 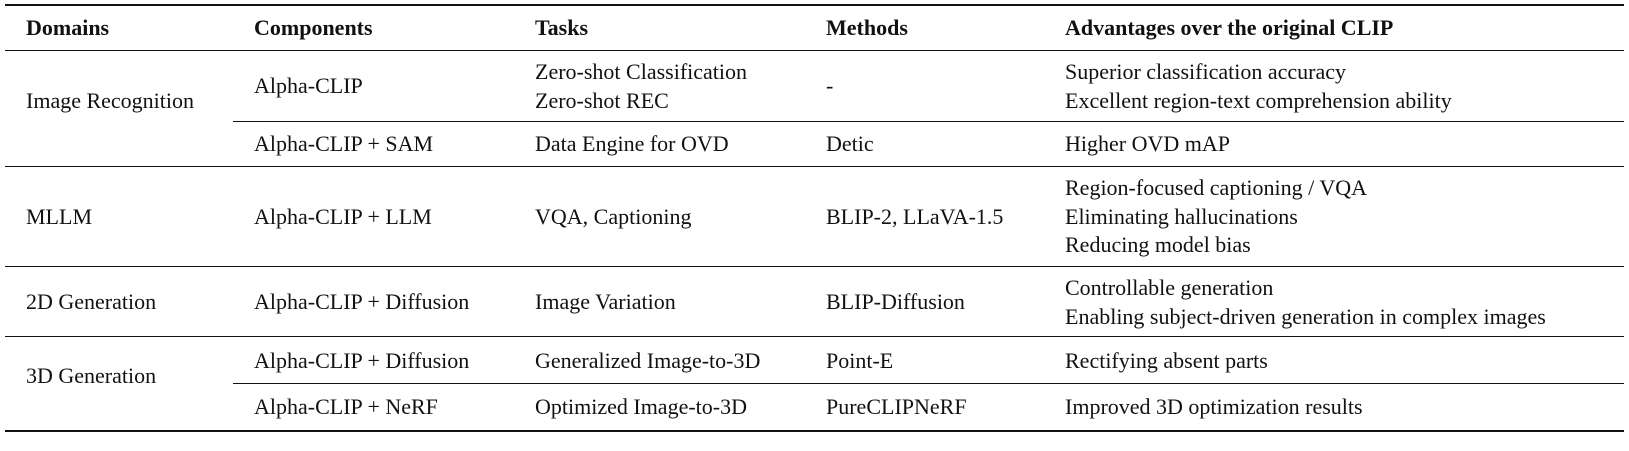 I want to click on method-cell: Point-E, so click(x=860, y=360).